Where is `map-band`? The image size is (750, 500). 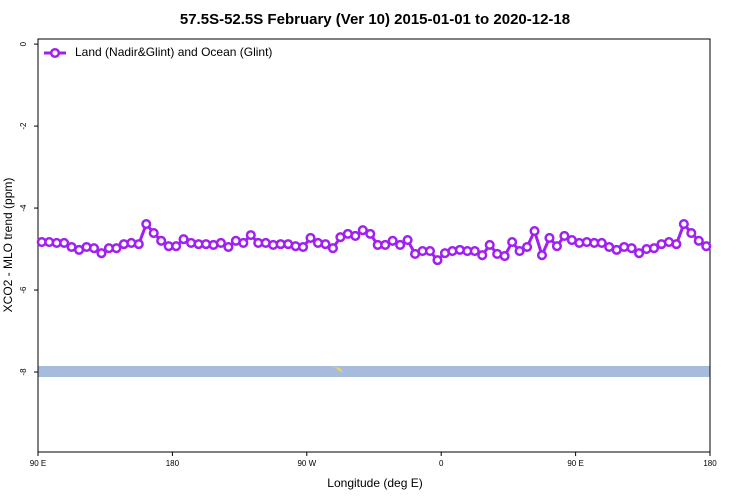 map-band is located at coordinates (374, 371).